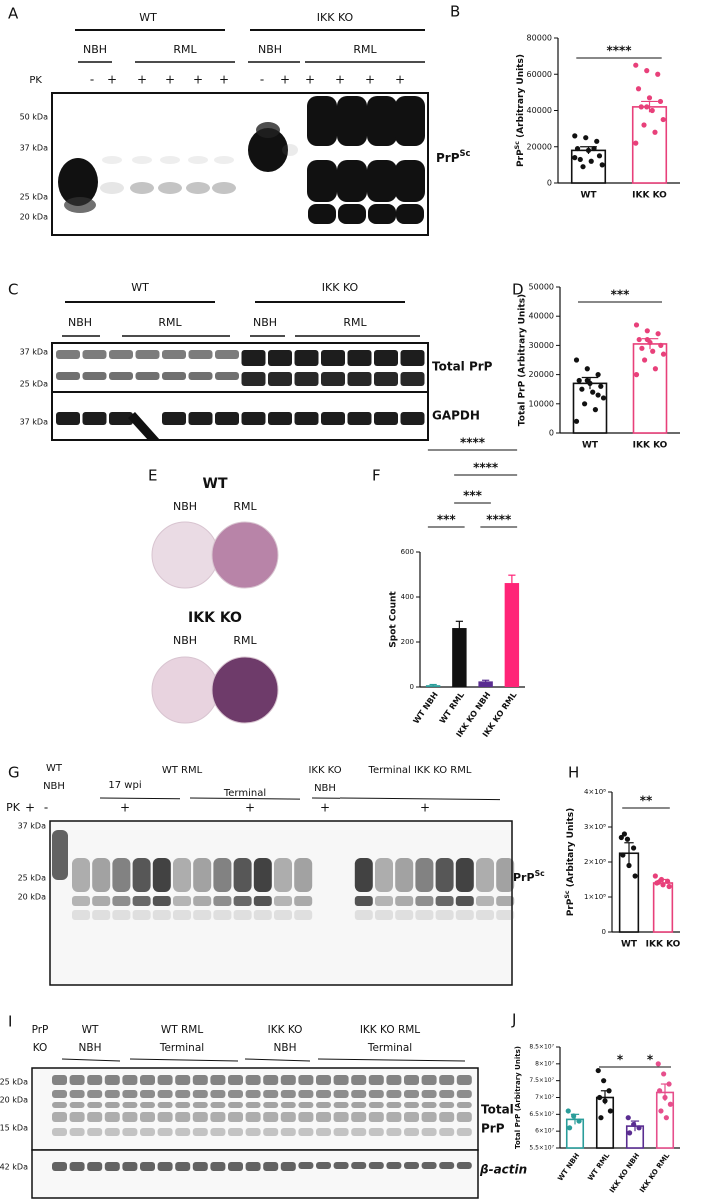 Image resolution: width=704 pixels, height=1200 pixels. What do you see at coordinates (391, 1060) in the screenshot?
I see `rule` at bounding box center [391, 1060].